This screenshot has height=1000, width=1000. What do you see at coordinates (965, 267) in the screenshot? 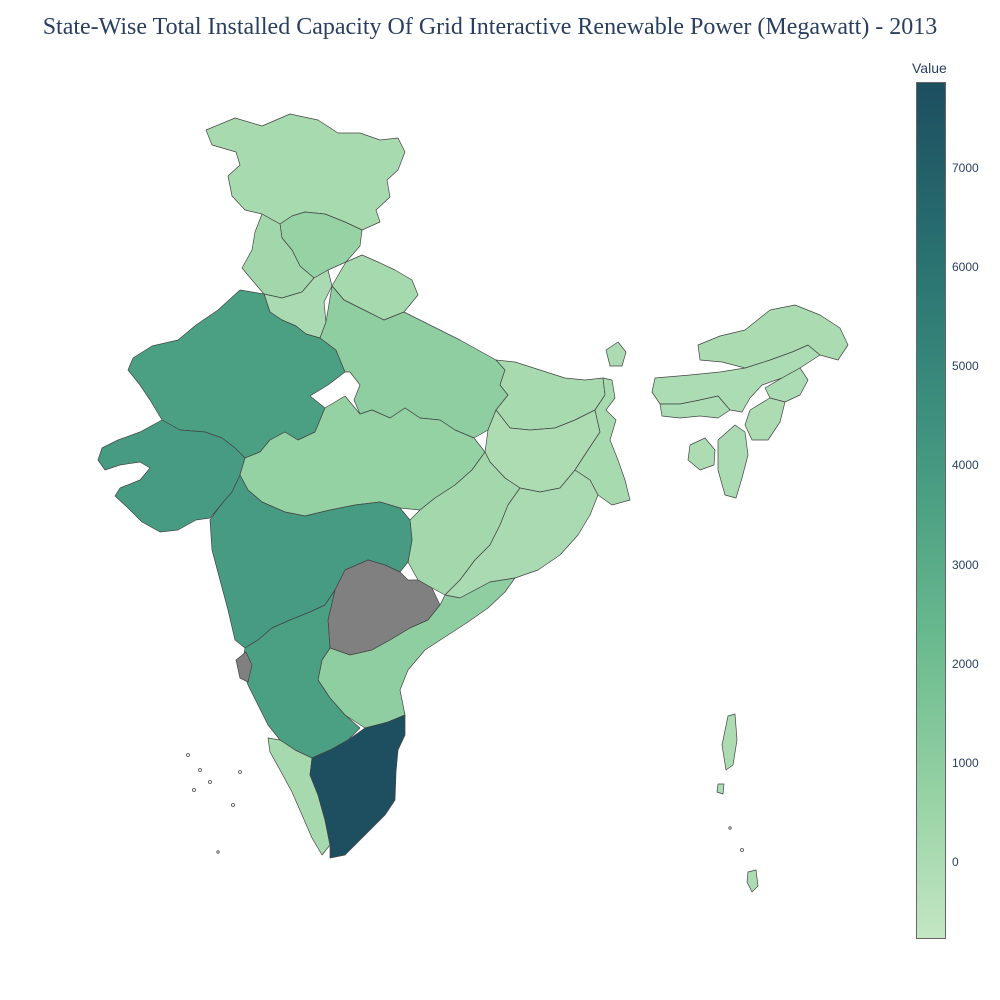
I see `colorbar-tick-6000: 6000` at bounding box center [965, 267].